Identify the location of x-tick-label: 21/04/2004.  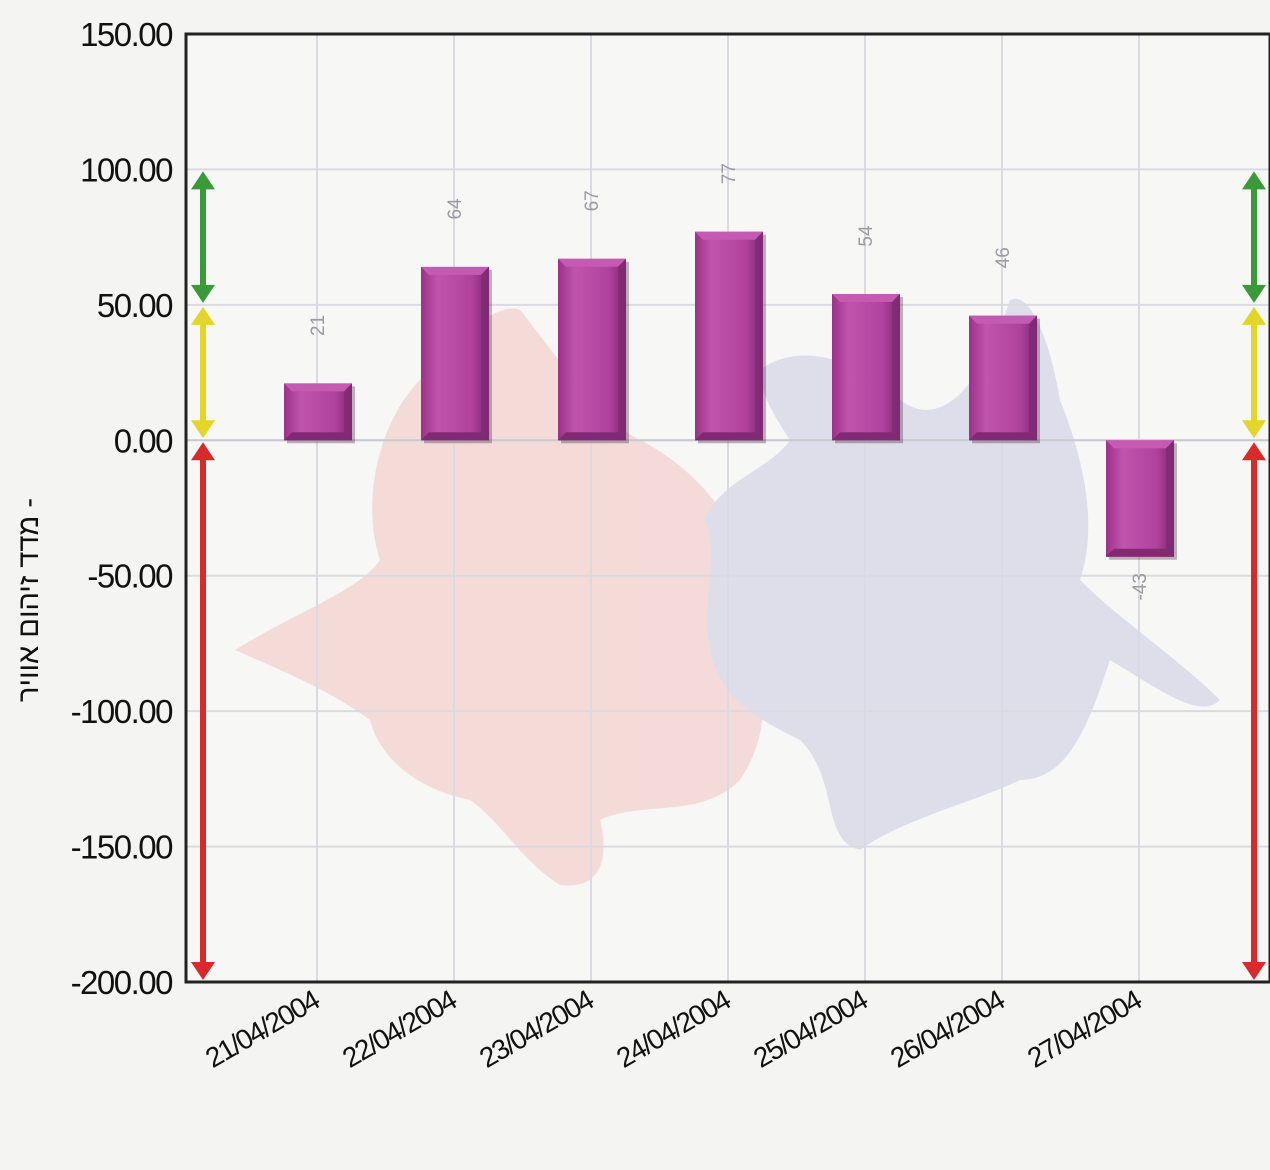
(262, 1029).